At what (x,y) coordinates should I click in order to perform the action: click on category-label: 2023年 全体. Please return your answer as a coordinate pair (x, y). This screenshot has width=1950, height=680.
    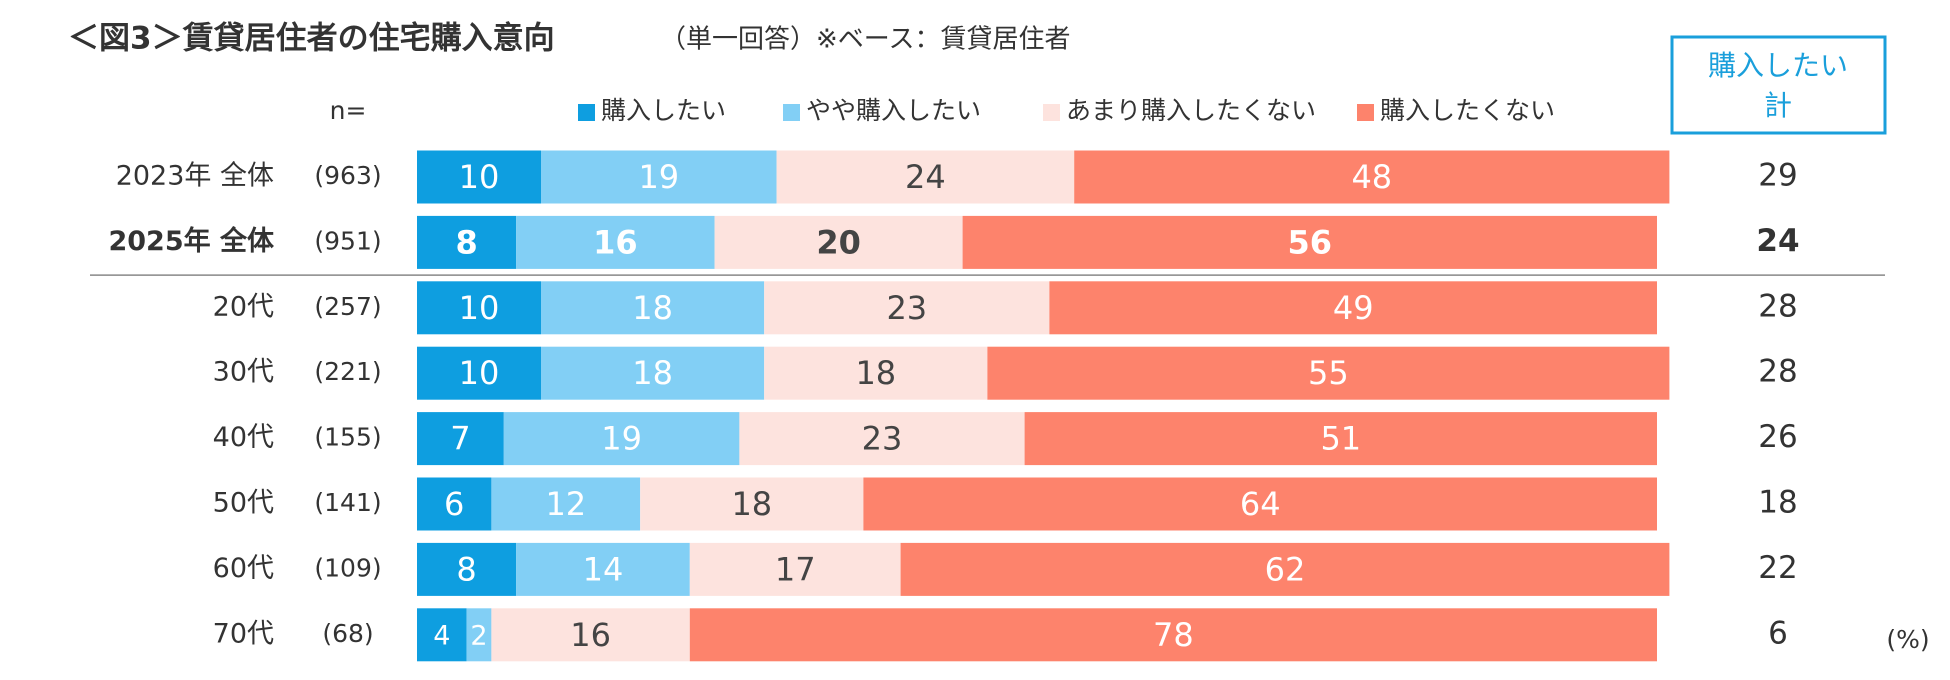
    Looking at the image, I should click on (195, 176).